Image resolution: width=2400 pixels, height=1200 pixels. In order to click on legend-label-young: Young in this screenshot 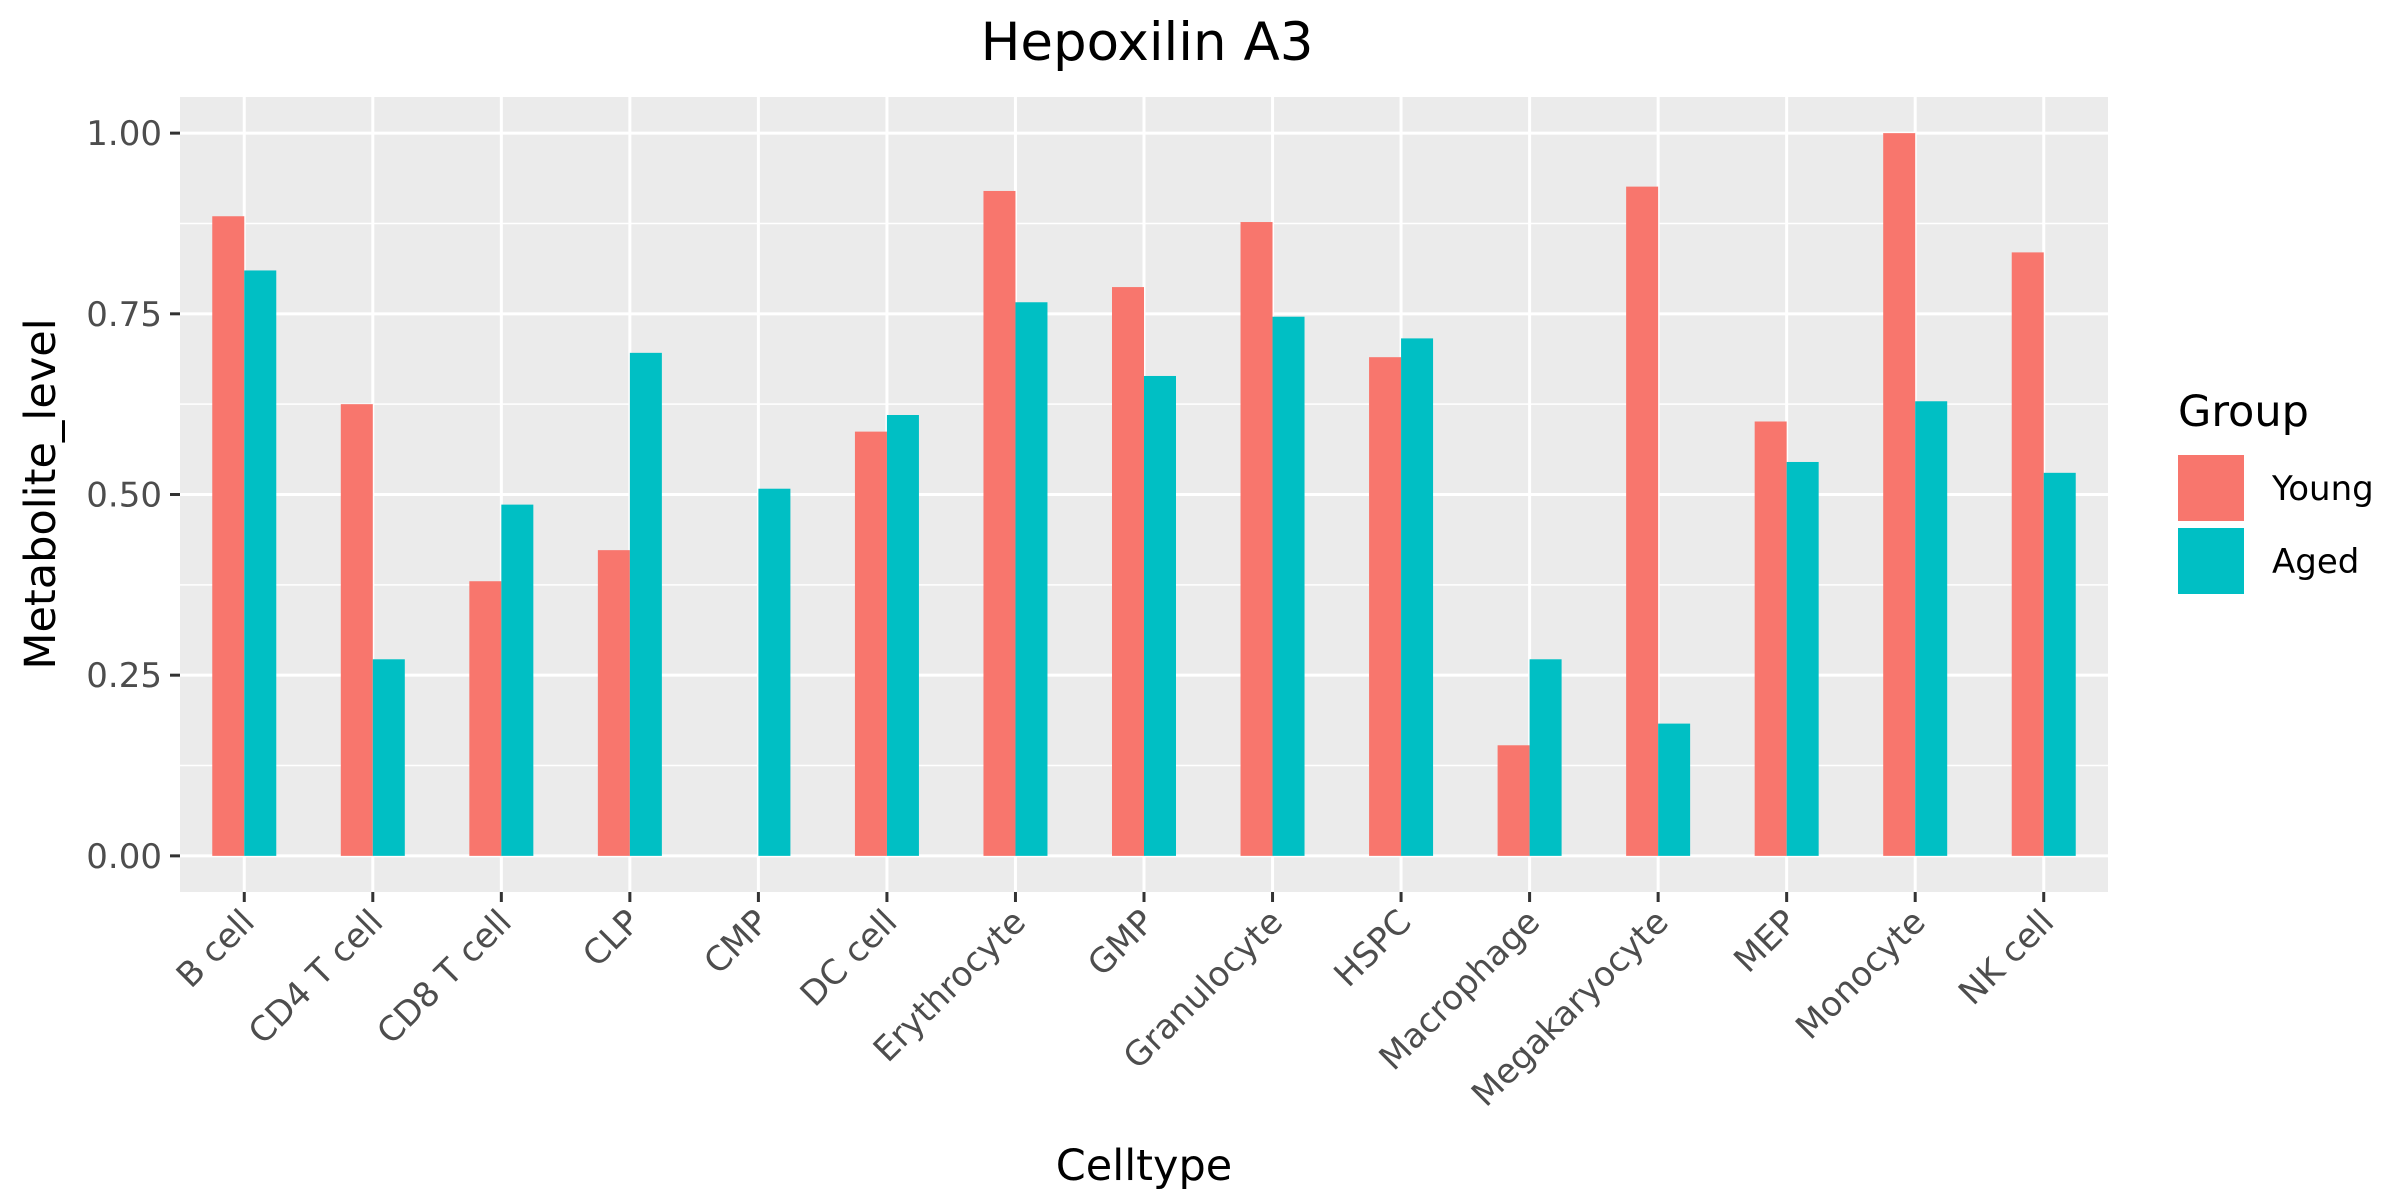, I will do `click(2322, 489)`.